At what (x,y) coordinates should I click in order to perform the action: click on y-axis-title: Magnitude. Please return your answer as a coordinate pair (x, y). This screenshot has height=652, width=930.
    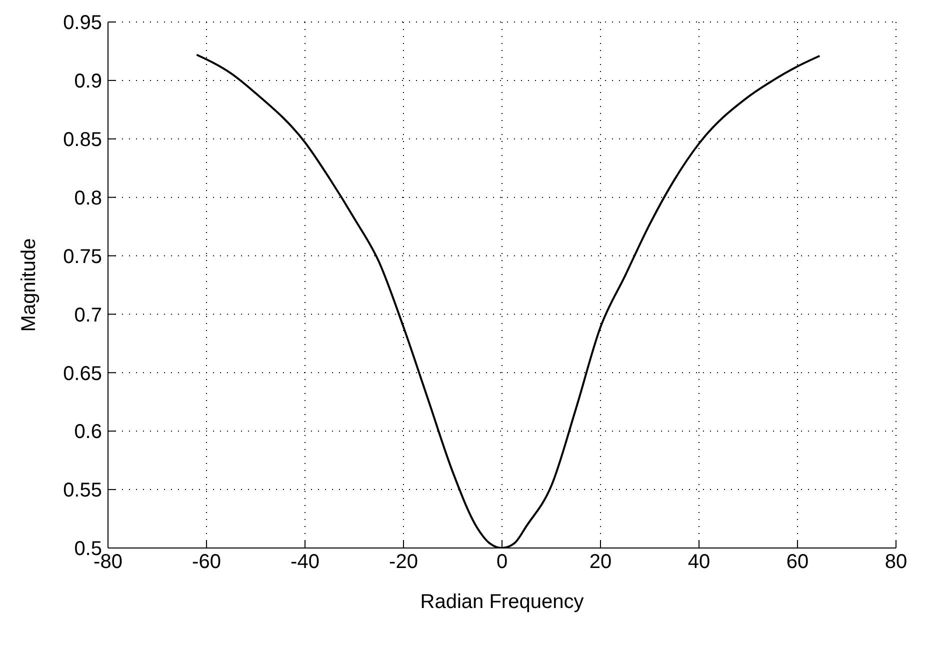
    Looking at the image, I should click on (29, 285).